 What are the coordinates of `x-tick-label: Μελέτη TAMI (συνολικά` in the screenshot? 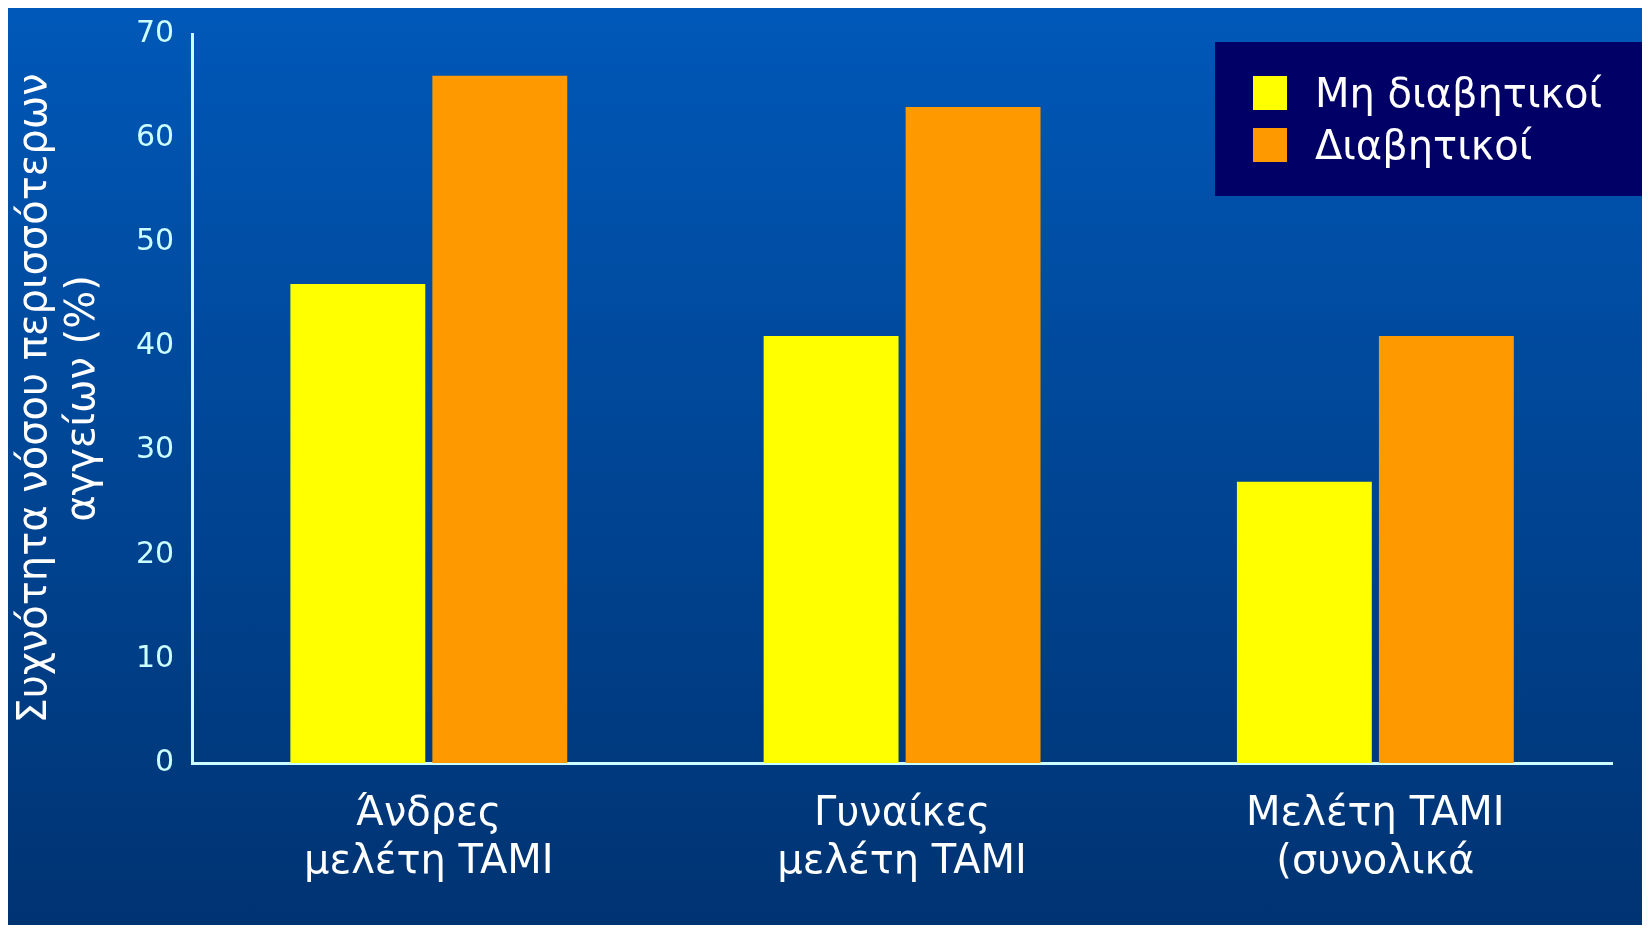 It's located at (1375, 835).